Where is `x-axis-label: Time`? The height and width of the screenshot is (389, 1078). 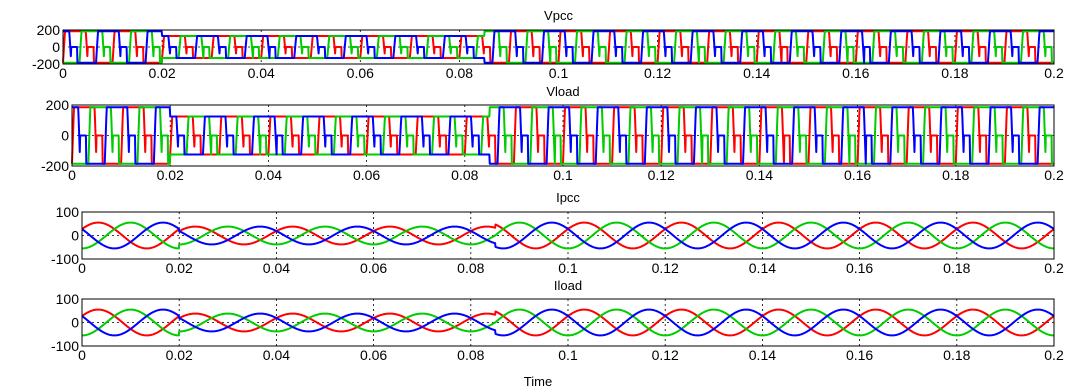 x-axis-label: Time is located at coordinates (538, 381).